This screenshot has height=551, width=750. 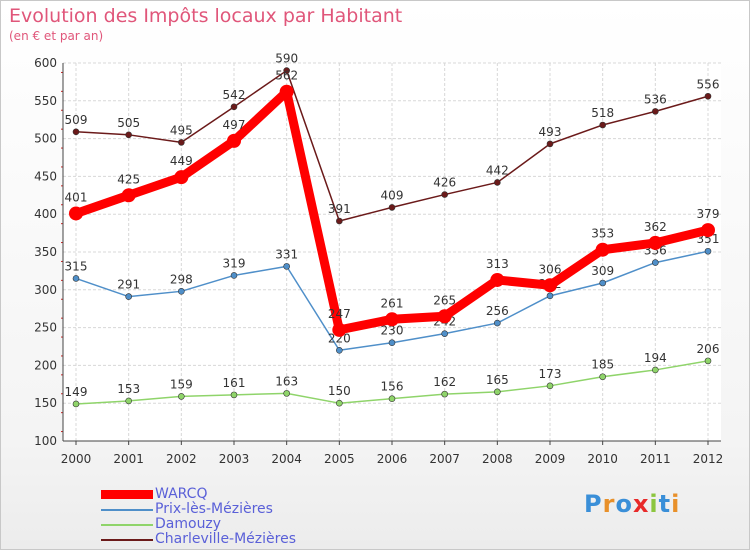 What do you see at coordinates (45, 63) in the screenshot?
I see `y-tick-label: 600` at bounding box center [45, 63].